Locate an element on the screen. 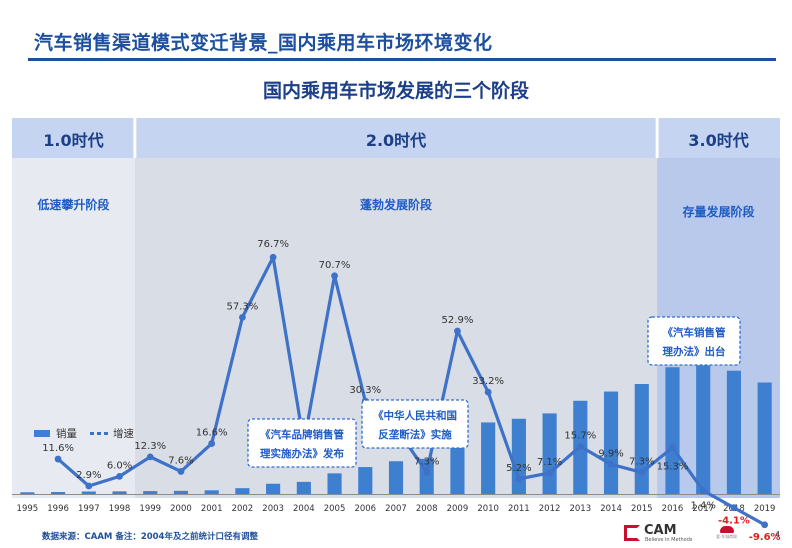  chart-subtitle: 国内乘用车市场发展的三个阶段 is located at coordinates (395, 91).